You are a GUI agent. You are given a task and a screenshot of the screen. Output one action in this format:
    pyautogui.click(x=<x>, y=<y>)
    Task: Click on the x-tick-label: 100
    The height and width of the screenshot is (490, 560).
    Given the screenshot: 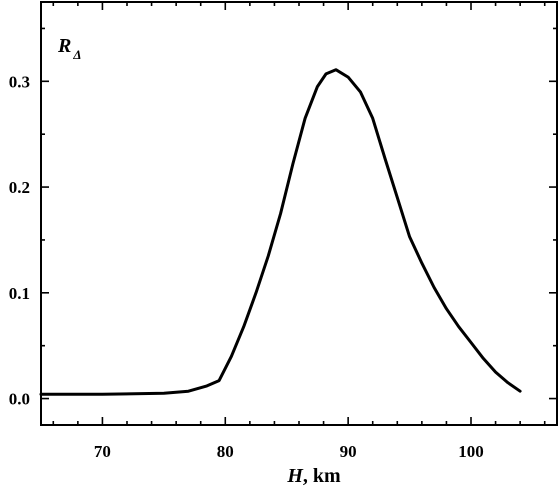 What is the action you would take?
    pyautogui.click(x=471, y=451)
    